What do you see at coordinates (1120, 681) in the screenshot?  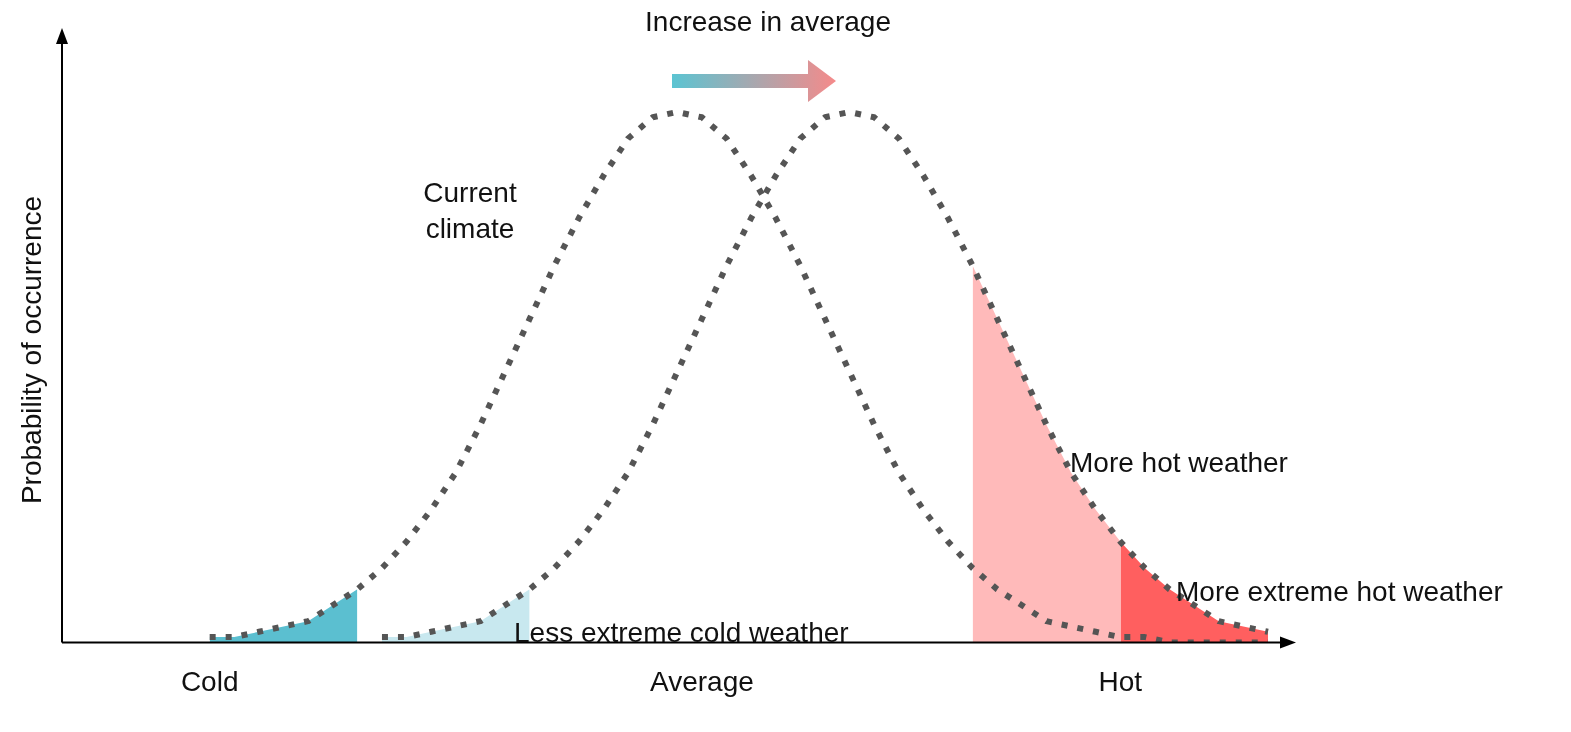 I see `x-tick-label: Hot` at bounding box center [1120, 681].